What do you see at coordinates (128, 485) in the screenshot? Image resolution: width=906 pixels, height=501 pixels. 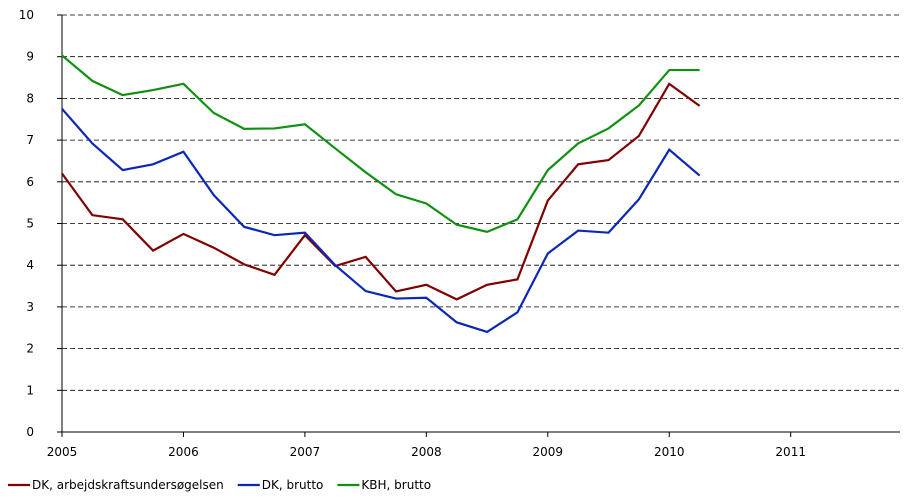 I see `legend-label: DK, arbejdskraftsundersøgelsen` at bounding box center [128, 485].